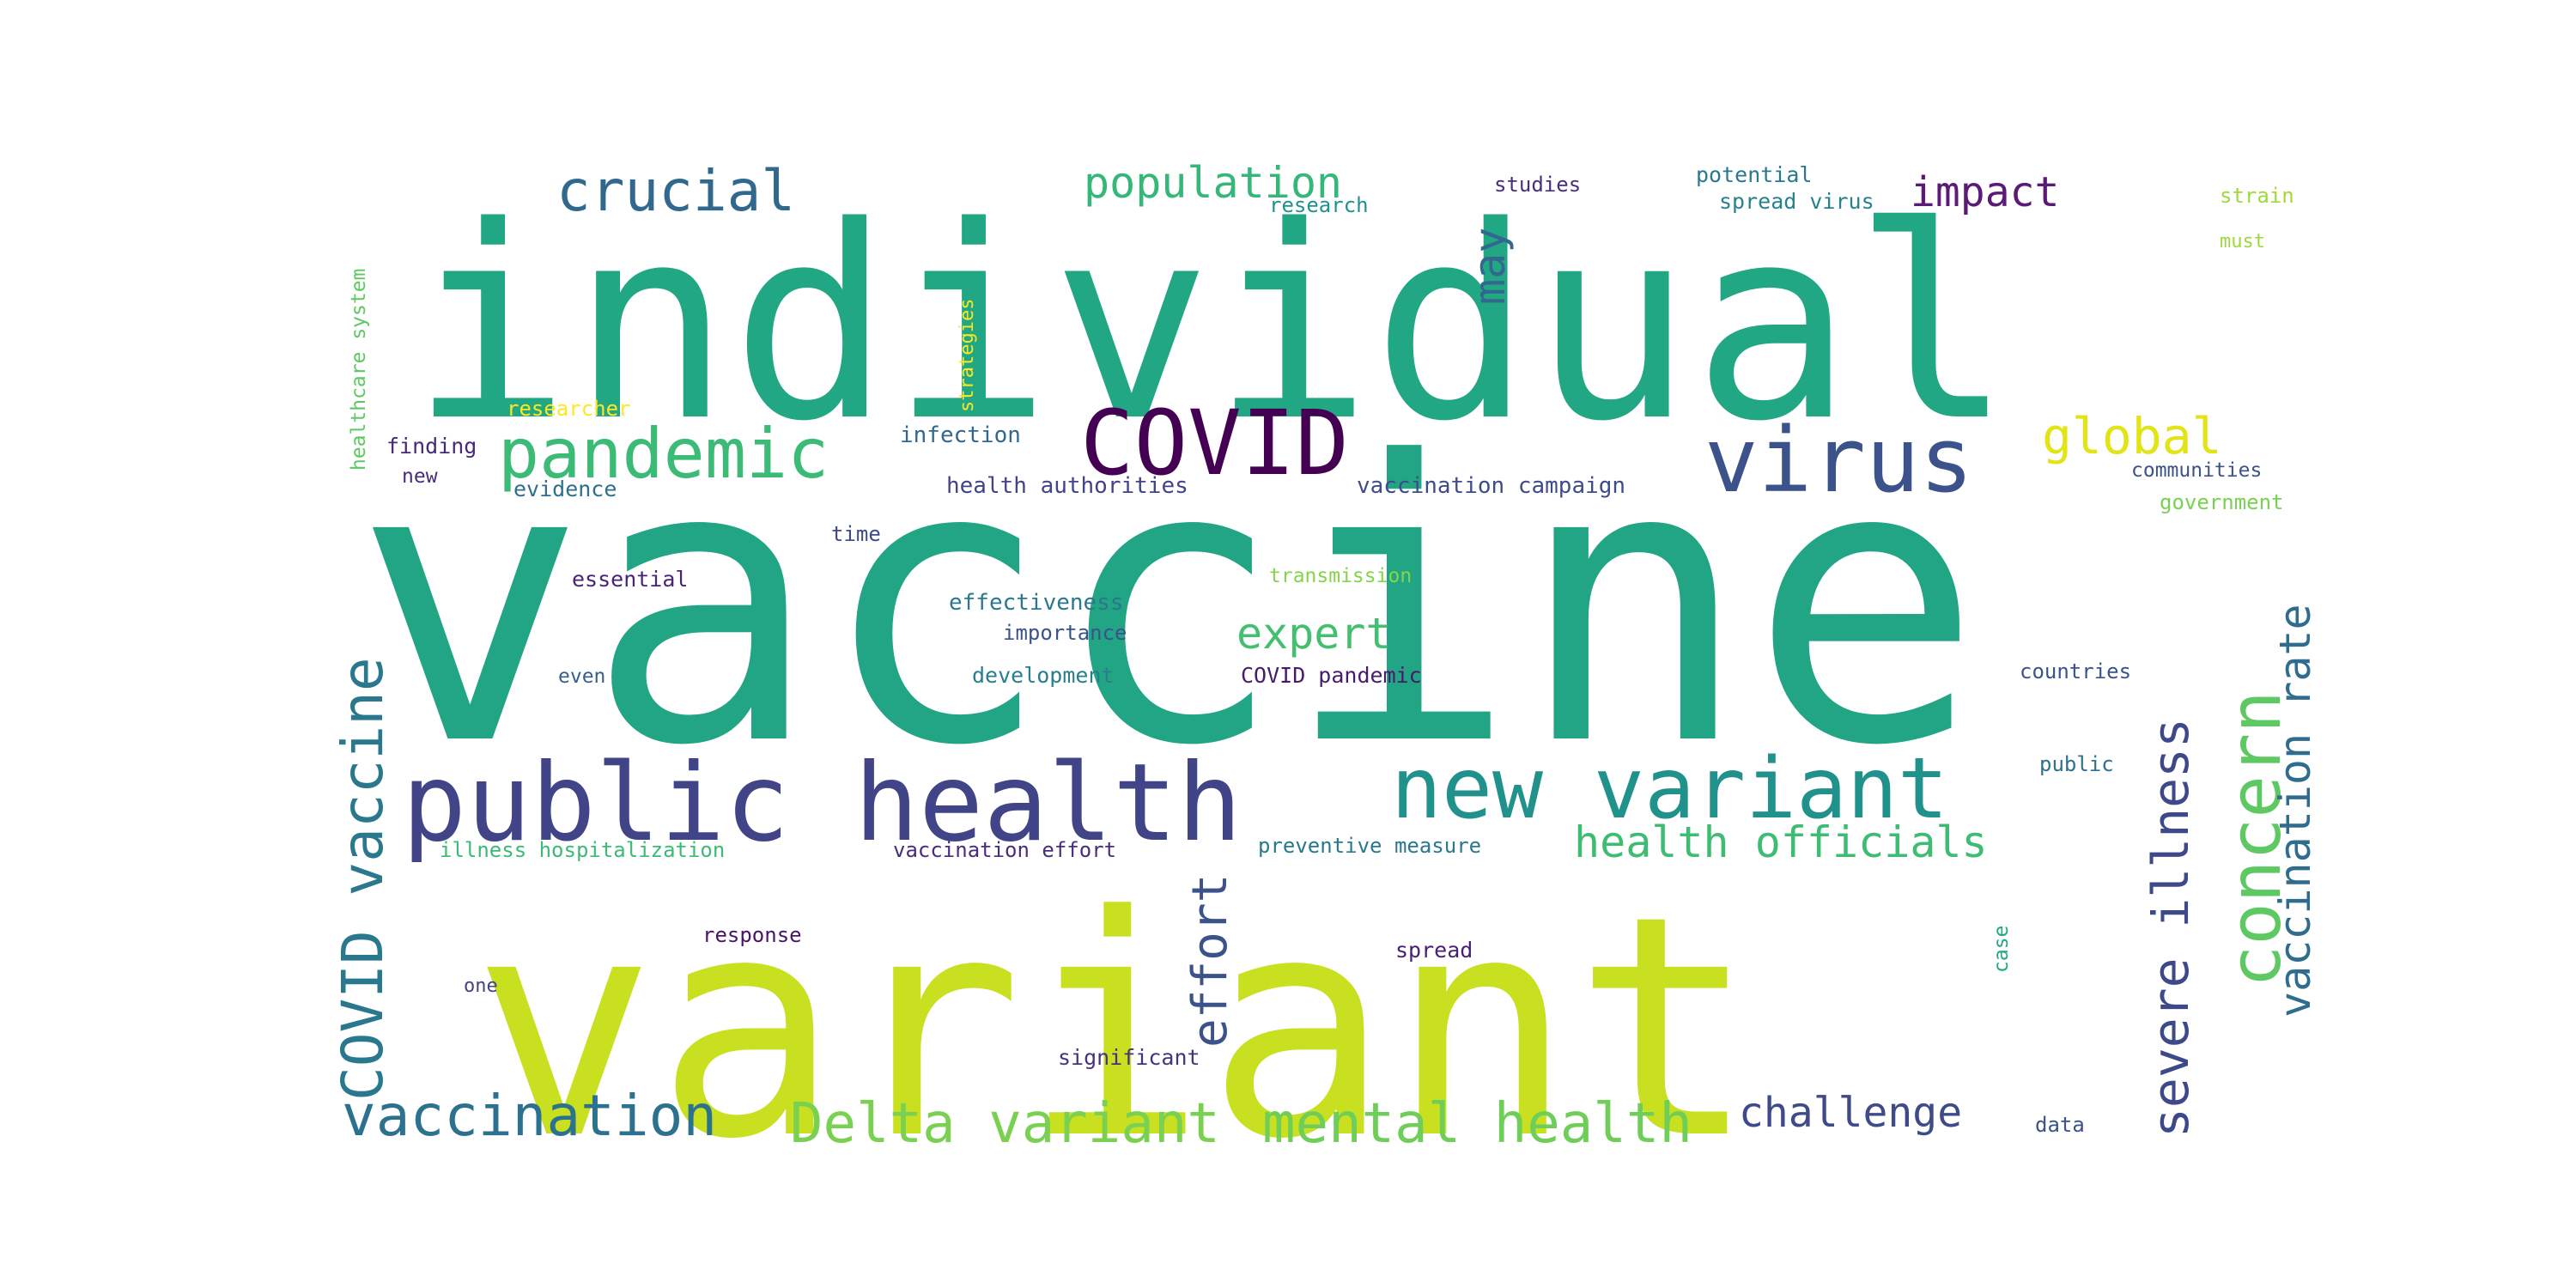  I want to click on word-response: response, so click(752, 935).